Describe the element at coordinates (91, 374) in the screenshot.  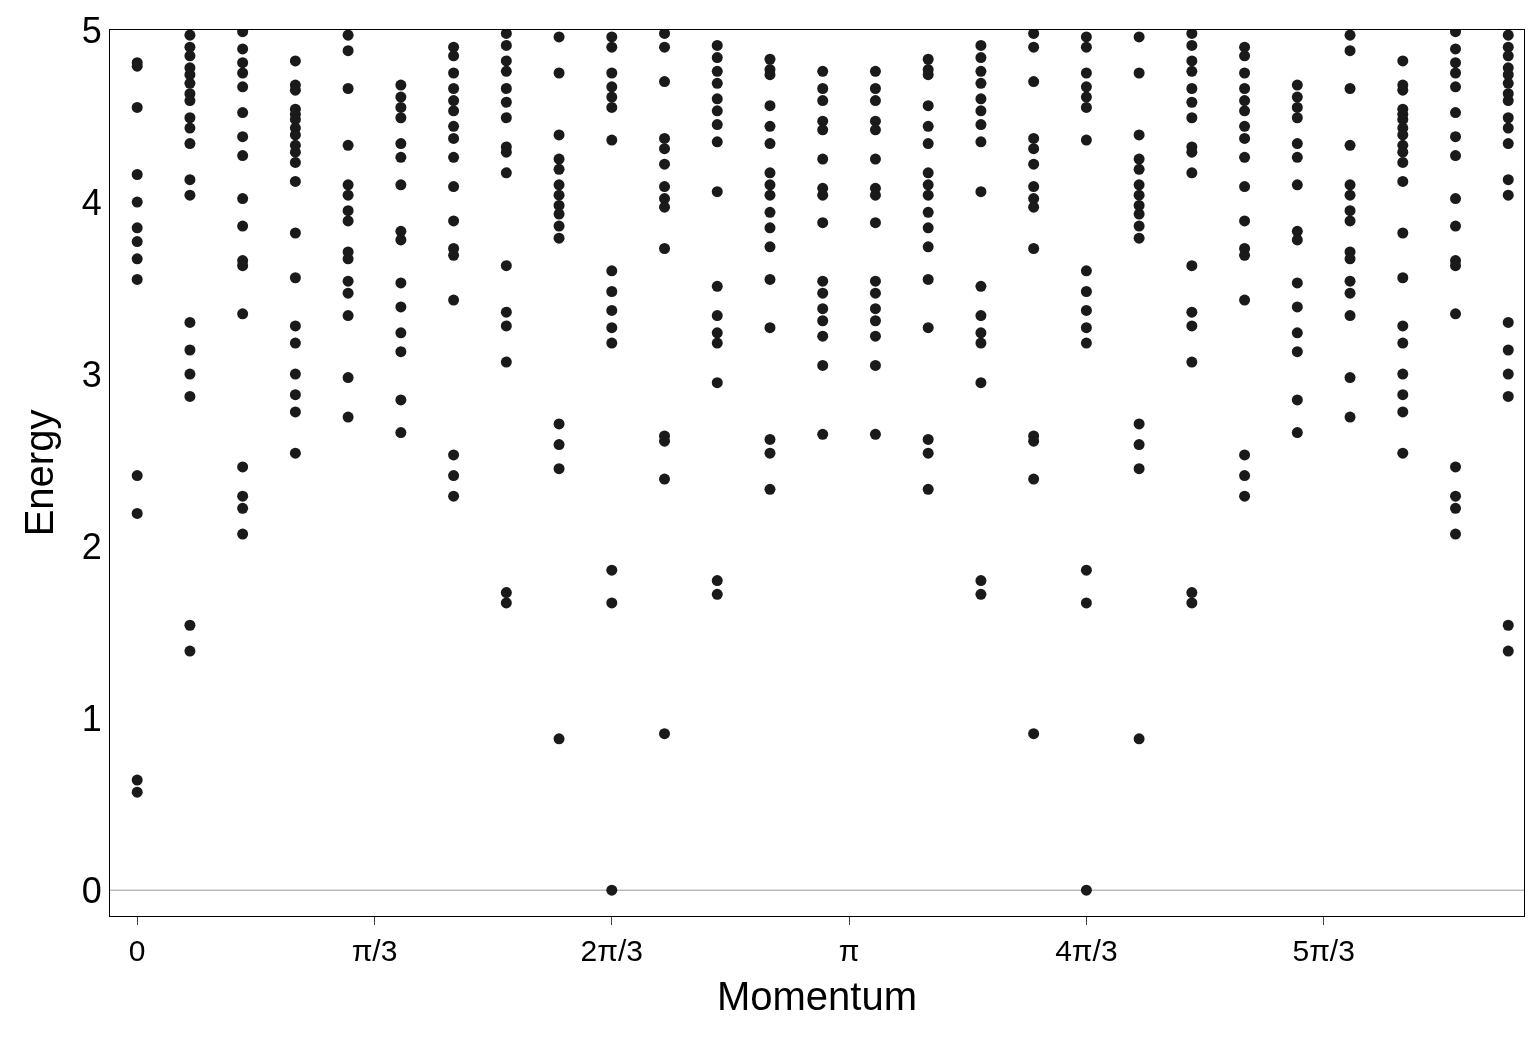
I see `y-tick-label: 3` at that location.